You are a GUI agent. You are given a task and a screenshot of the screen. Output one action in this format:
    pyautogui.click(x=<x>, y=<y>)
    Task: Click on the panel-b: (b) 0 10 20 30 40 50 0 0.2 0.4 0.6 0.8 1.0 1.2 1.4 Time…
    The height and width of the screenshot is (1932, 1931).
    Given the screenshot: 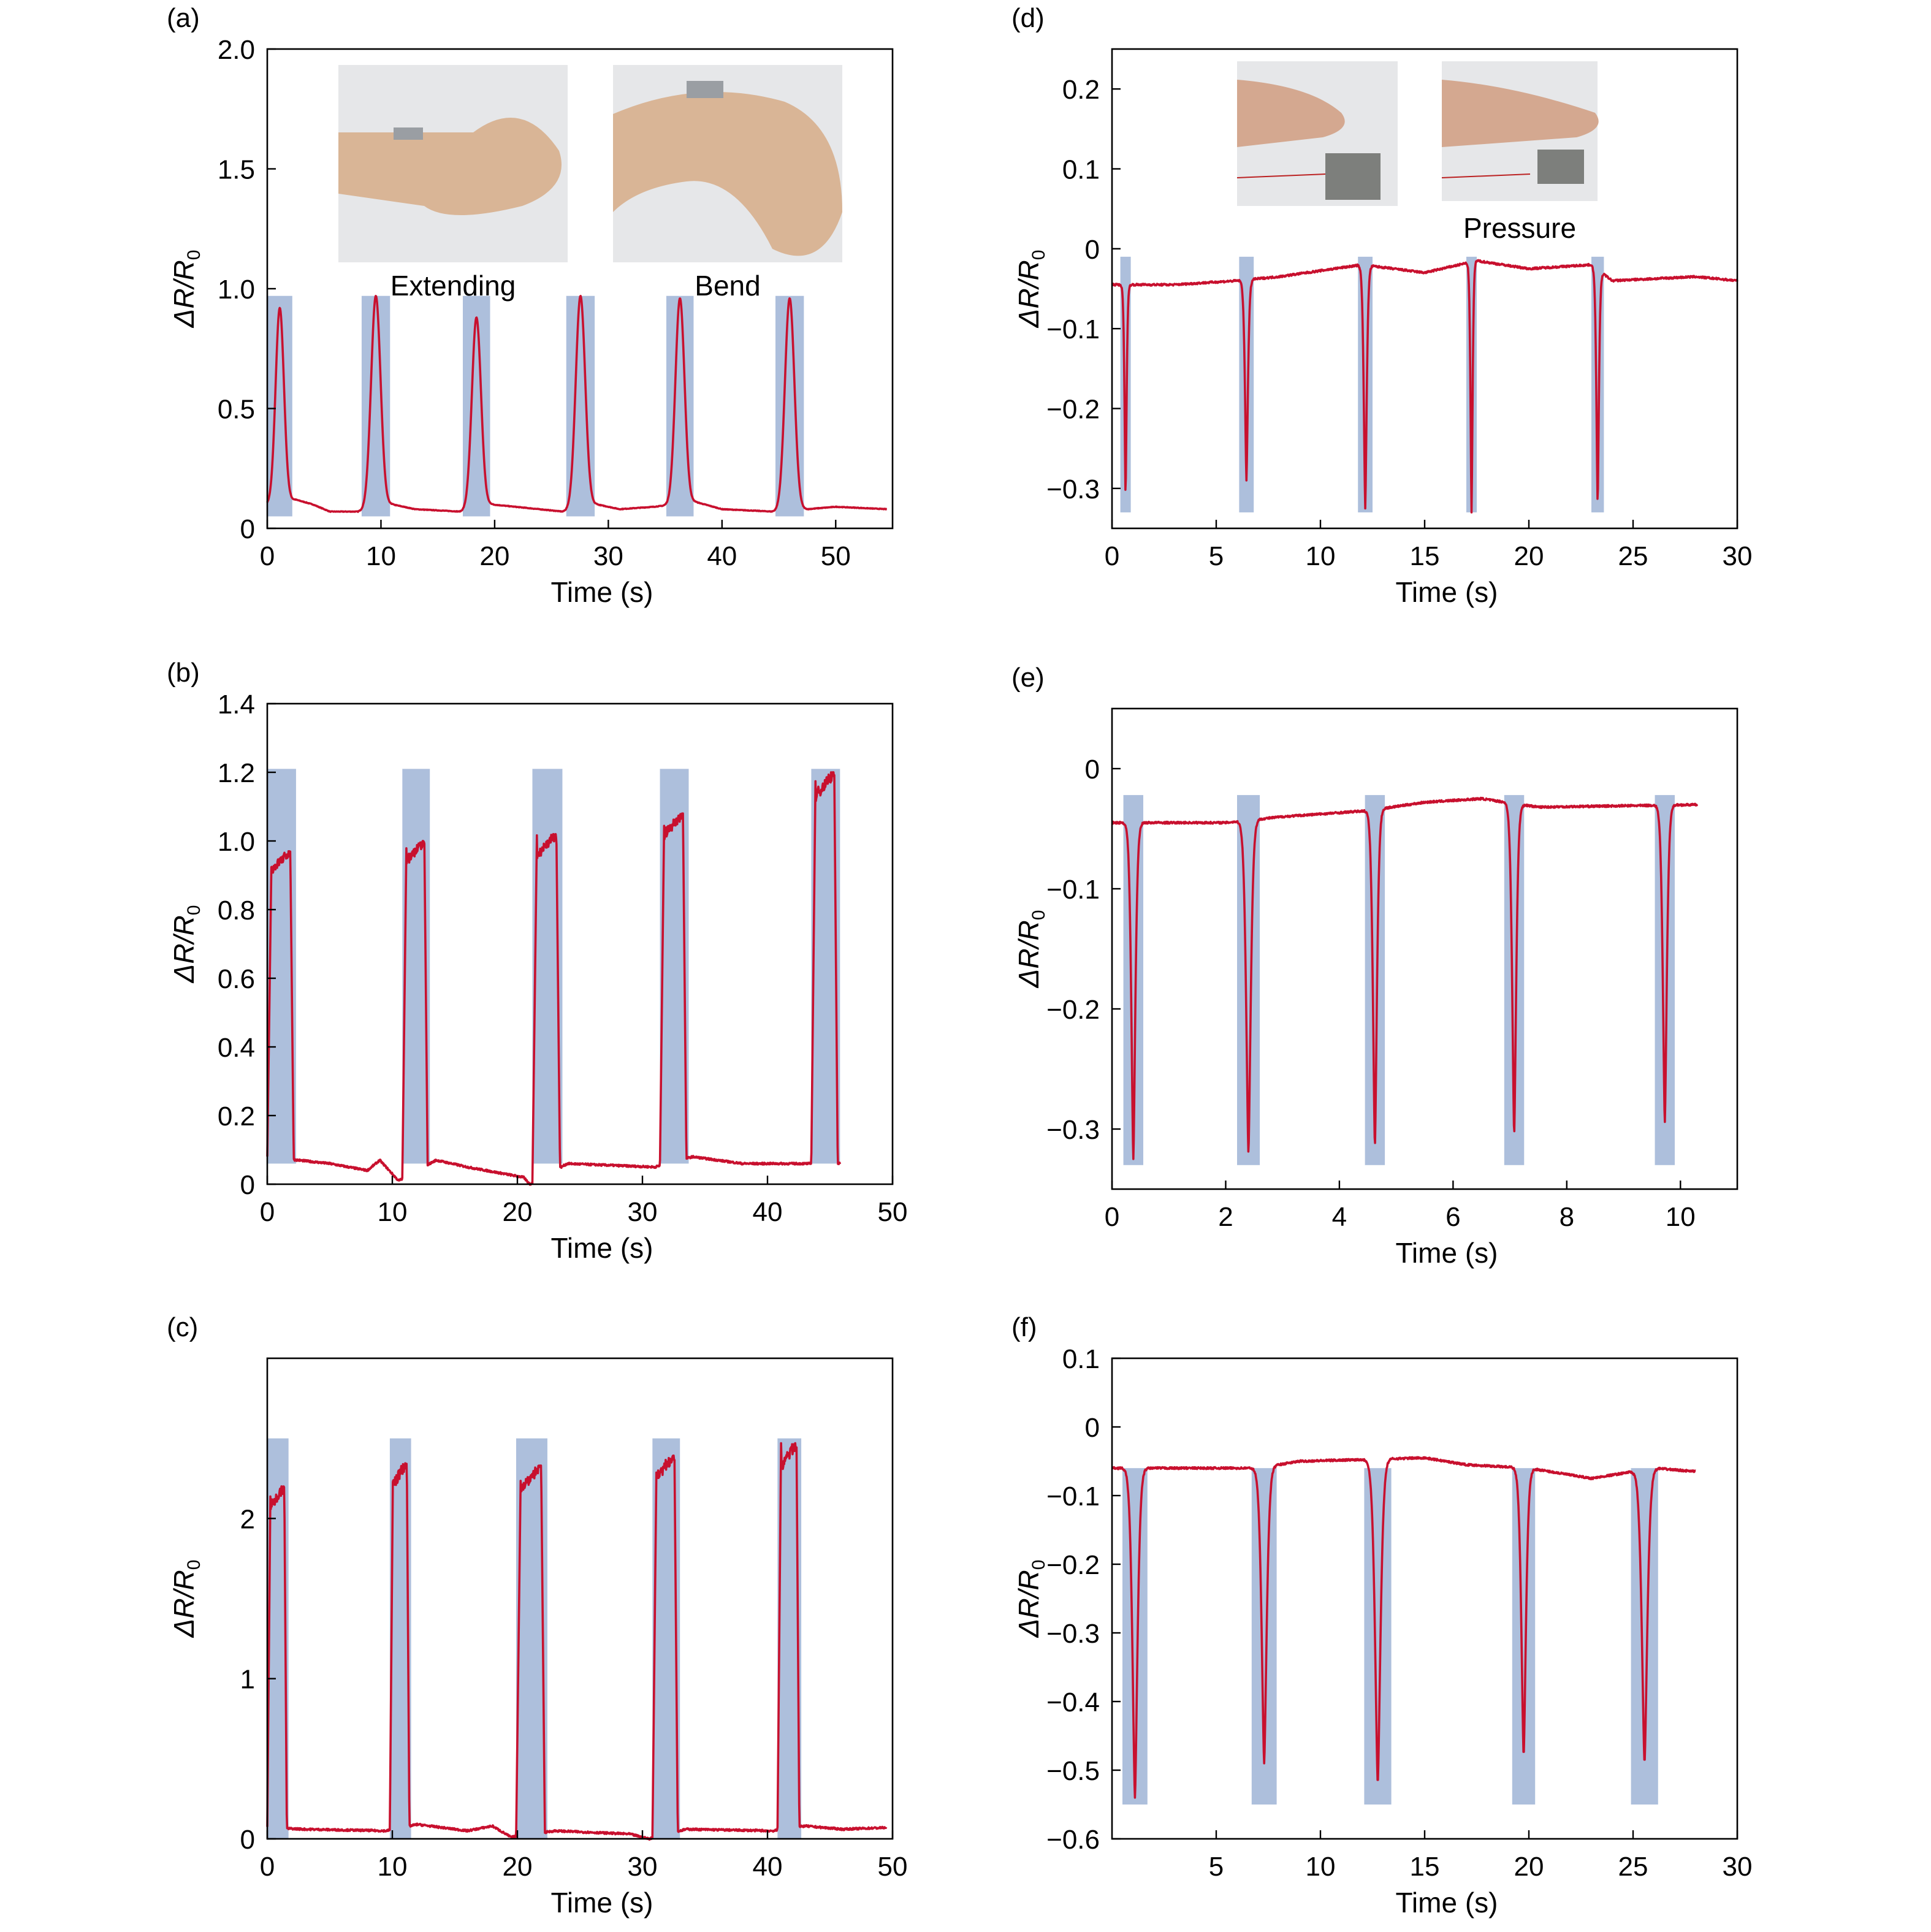 What is the action you would take?
    pyautogui.click(x=537, y=961)
    